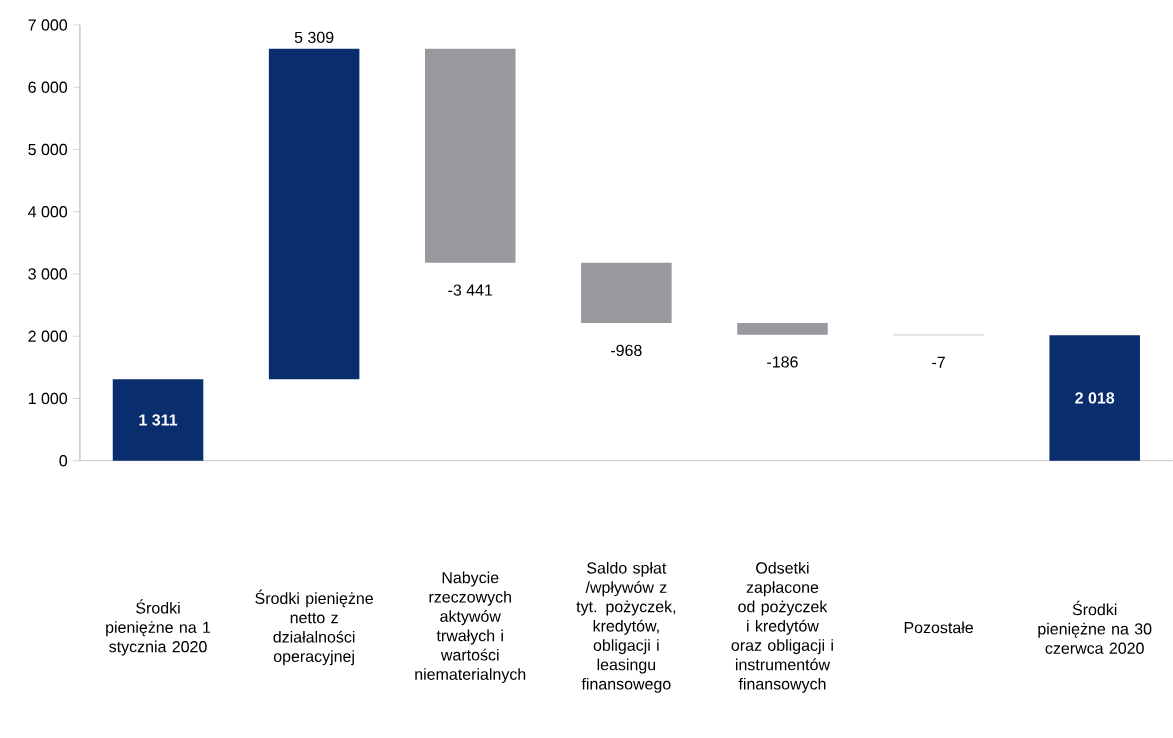 The height and width of the screenshot is (738, 1173). What do you see at coordinates (48, 399) in the screenshot?
I see `y-tick-label: 1 000` at bounding box center [48, 399].